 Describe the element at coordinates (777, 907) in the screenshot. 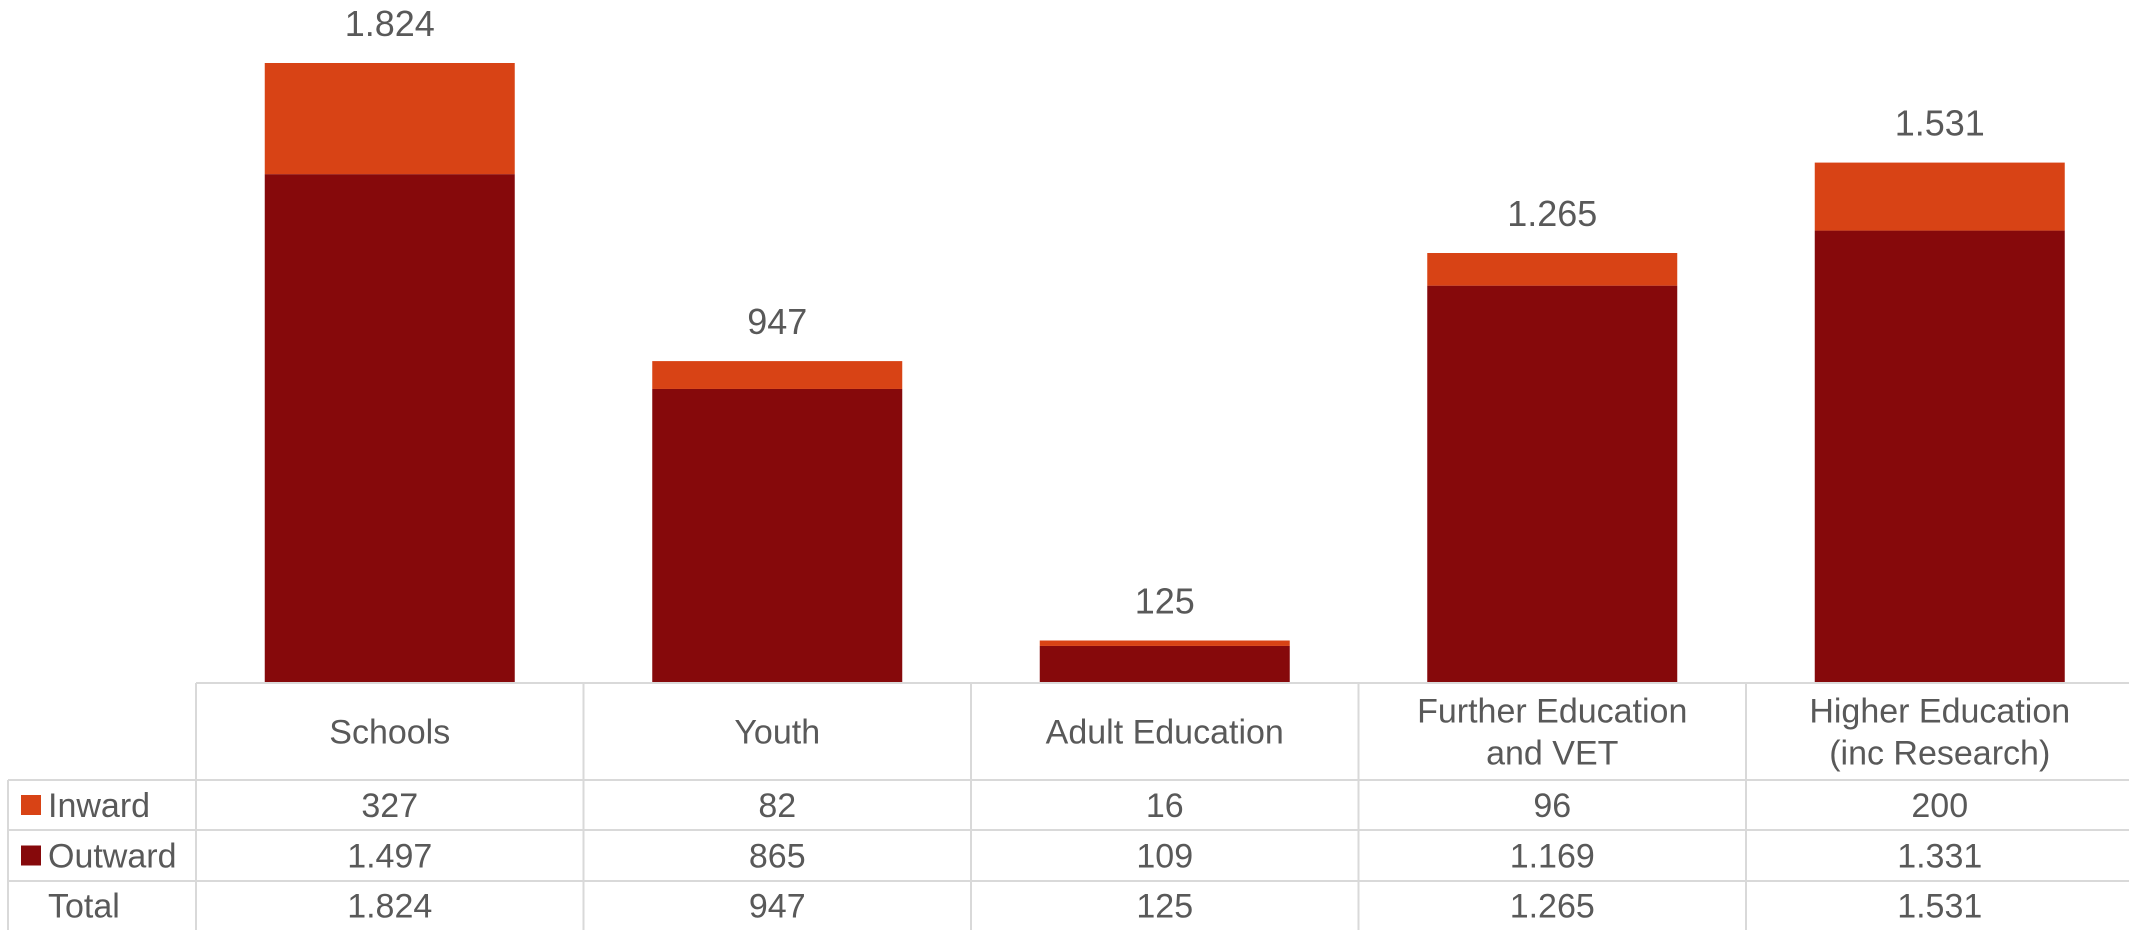

I see `table-cell-total-2: 947` at that location.